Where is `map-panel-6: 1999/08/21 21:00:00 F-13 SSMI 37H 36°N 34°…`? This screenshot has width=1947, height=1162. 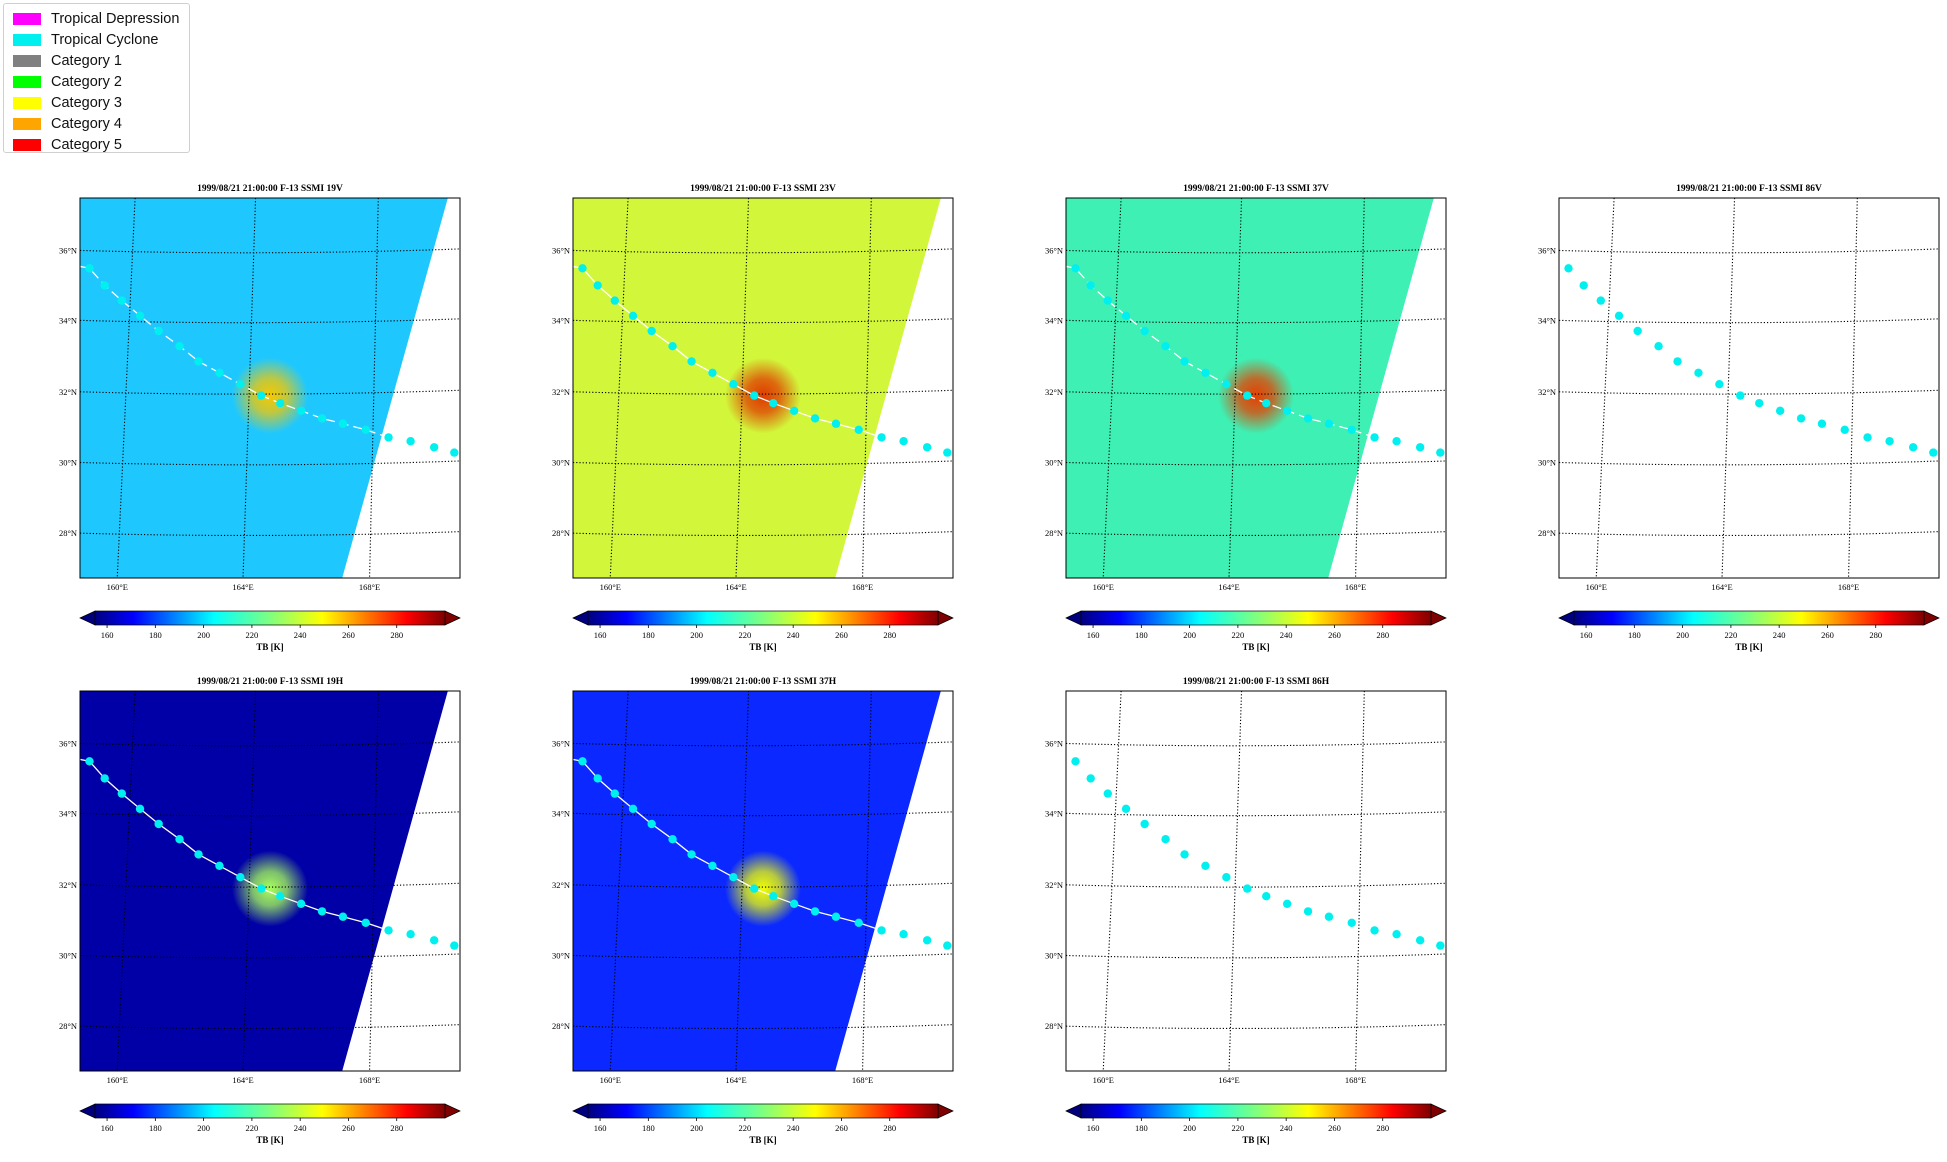 map-panel-6: 1999/08/21 21:00:00 F-13 SSMI 37H 36°N 34°… is located at coordinates (753, 911).